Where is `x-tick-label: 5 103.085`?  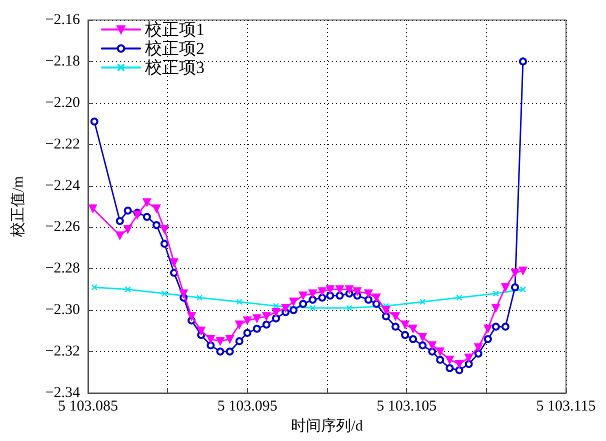 x-tick-label: 5 103.085 is located at coordinates (88, 406).